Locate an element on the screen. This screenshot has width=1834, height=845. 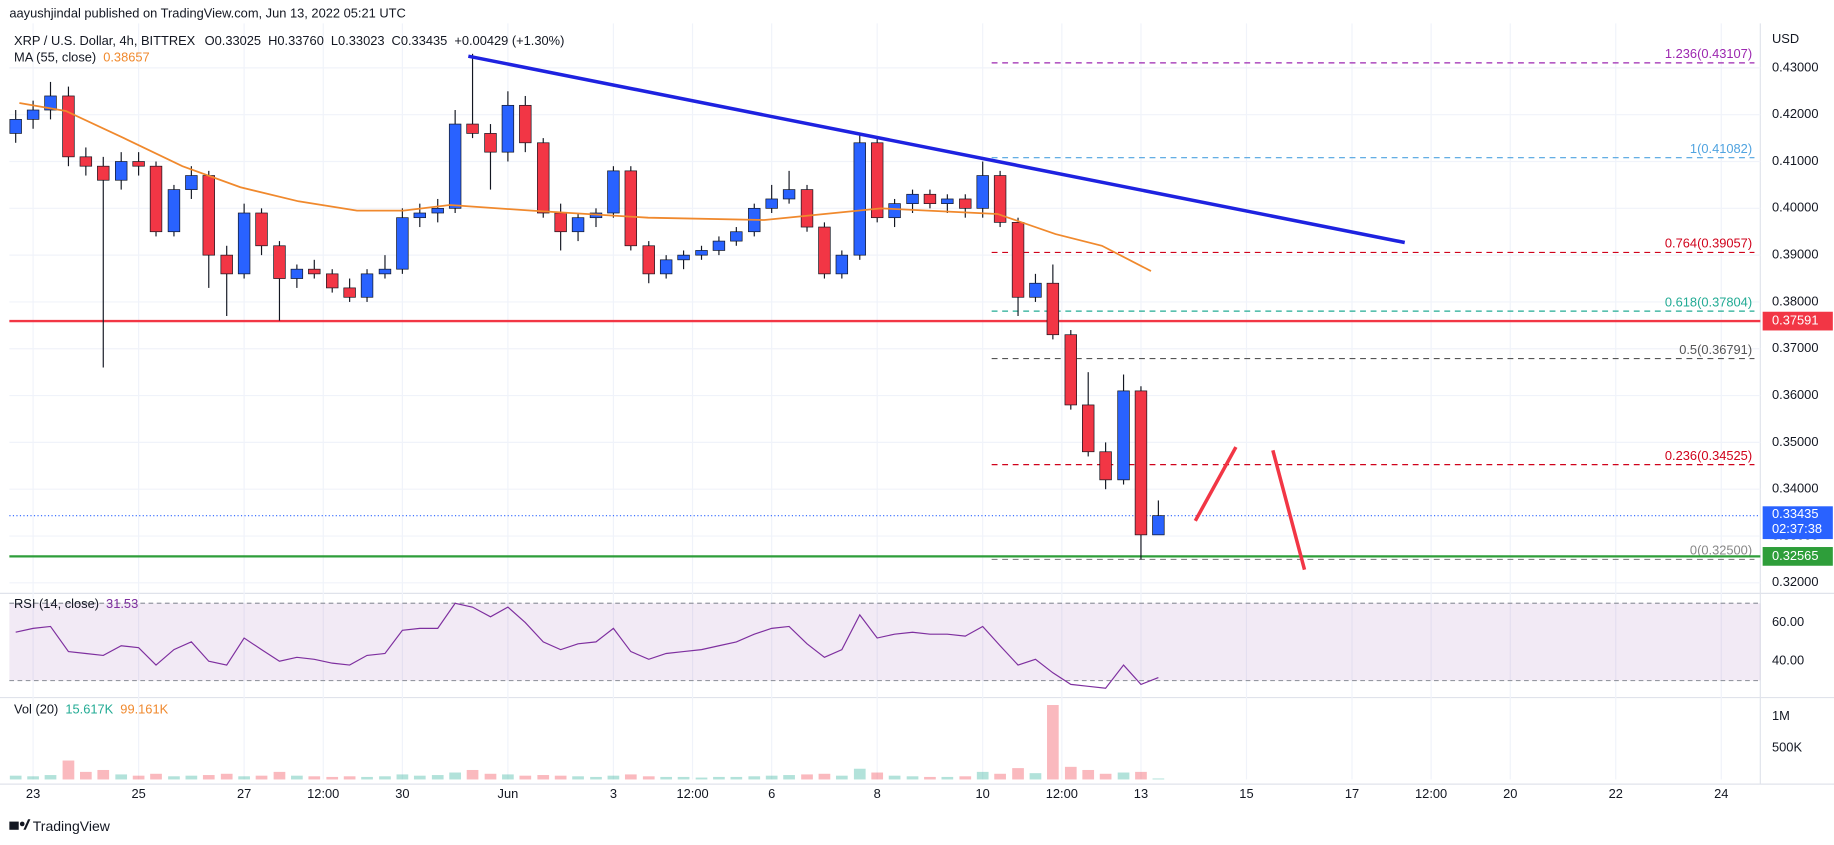
fib-label: 0(0.32500) is located at coordinates (1721, 550).